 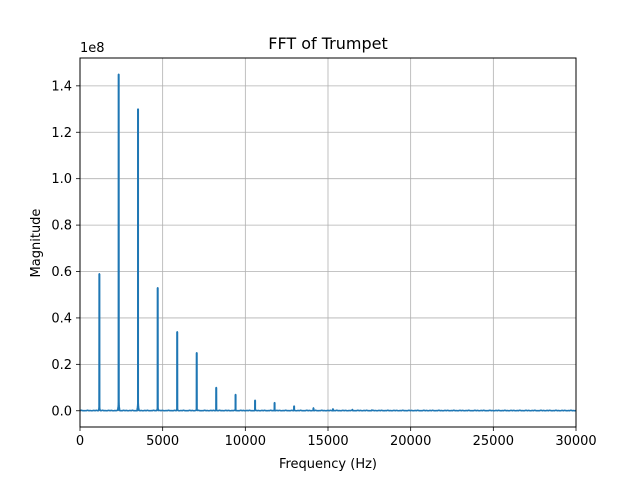 What do you see at coordinates (65, 249) in the screenshot?
I see `y-axis-ticks: 0.0 0.2 0.4 0.6 0.8 1.0 1.2 1.4` at bounding box center [65, 249].